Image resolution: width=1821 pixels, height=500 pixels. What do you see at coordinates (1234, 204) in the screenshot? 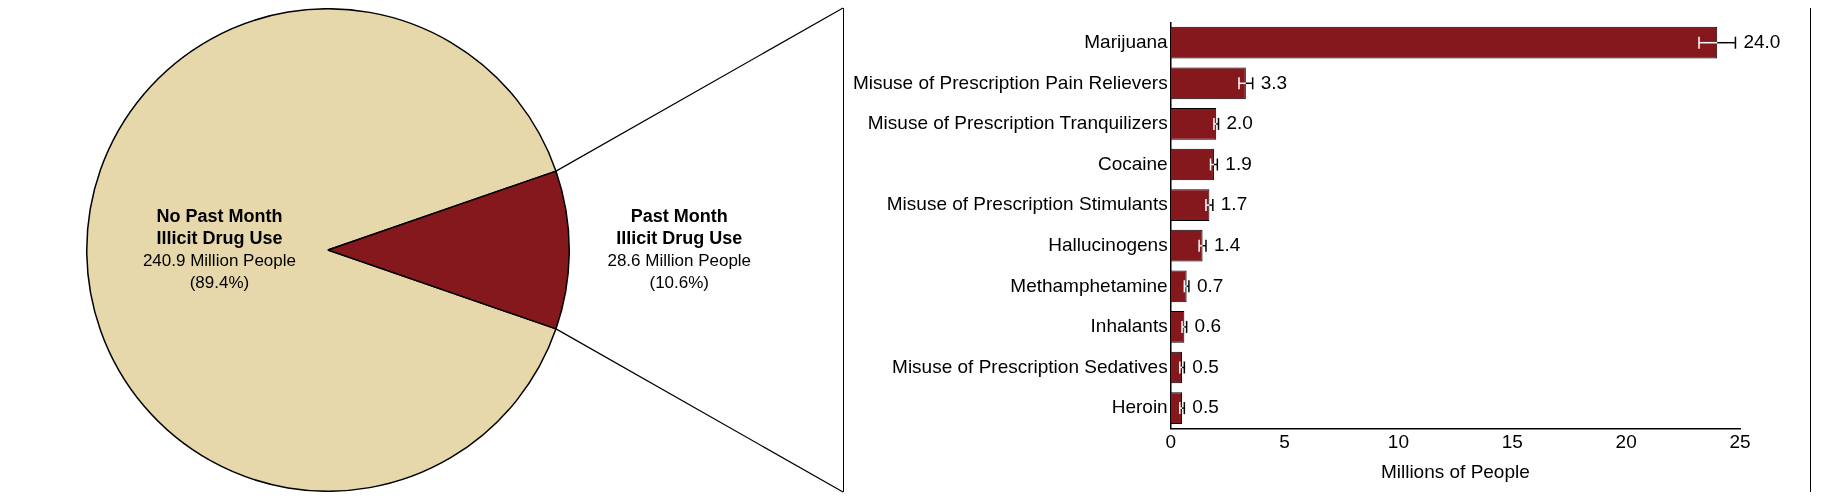
I see `data-label: 1.7` at bounding box center [1234, 204].